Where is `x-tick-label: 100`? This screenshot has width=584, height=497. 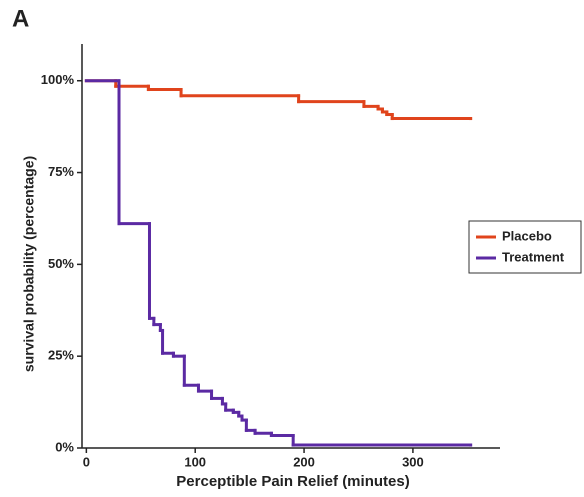 x-tick-label: 100 is located at coordinates (195, 461).